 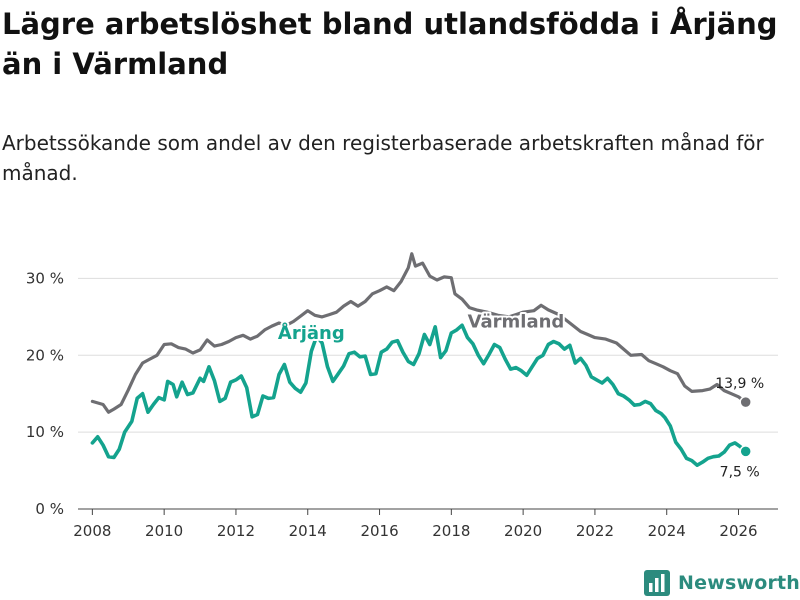 What do you see at coordinates (738, 531) in the screenshot?
I see `x-tick-label: 2026` at bounding box center [738, 531].